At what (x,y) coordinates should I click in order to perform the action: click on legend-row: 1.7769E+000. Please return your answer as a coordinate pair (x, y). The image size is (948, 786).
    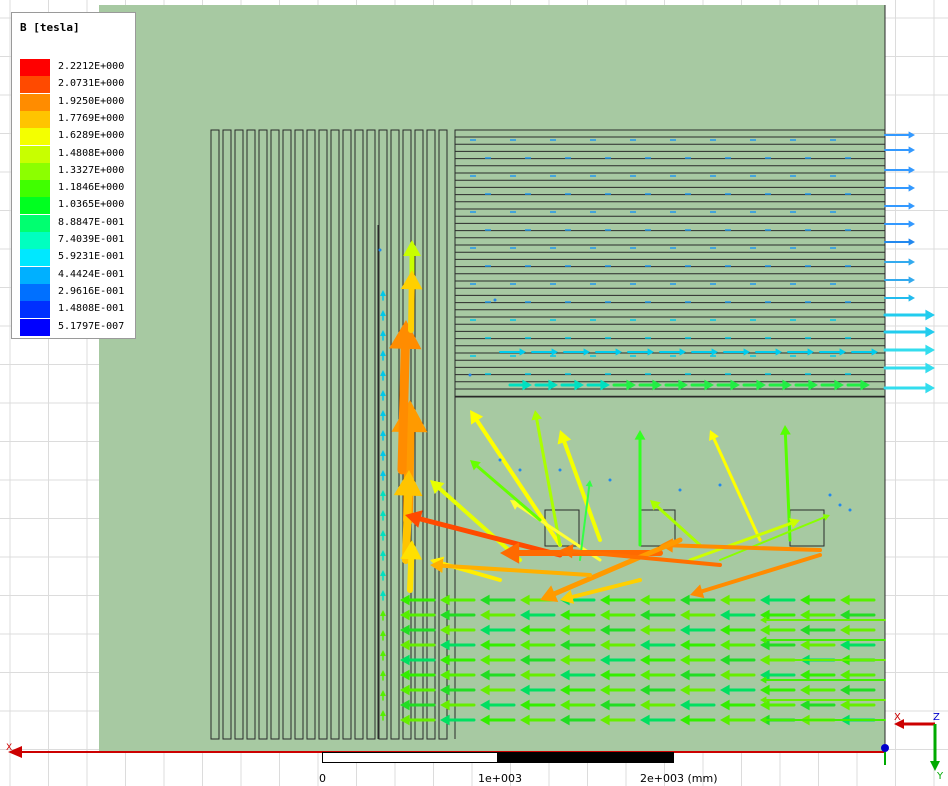
    Looking at the image, I should click on (77, 119).